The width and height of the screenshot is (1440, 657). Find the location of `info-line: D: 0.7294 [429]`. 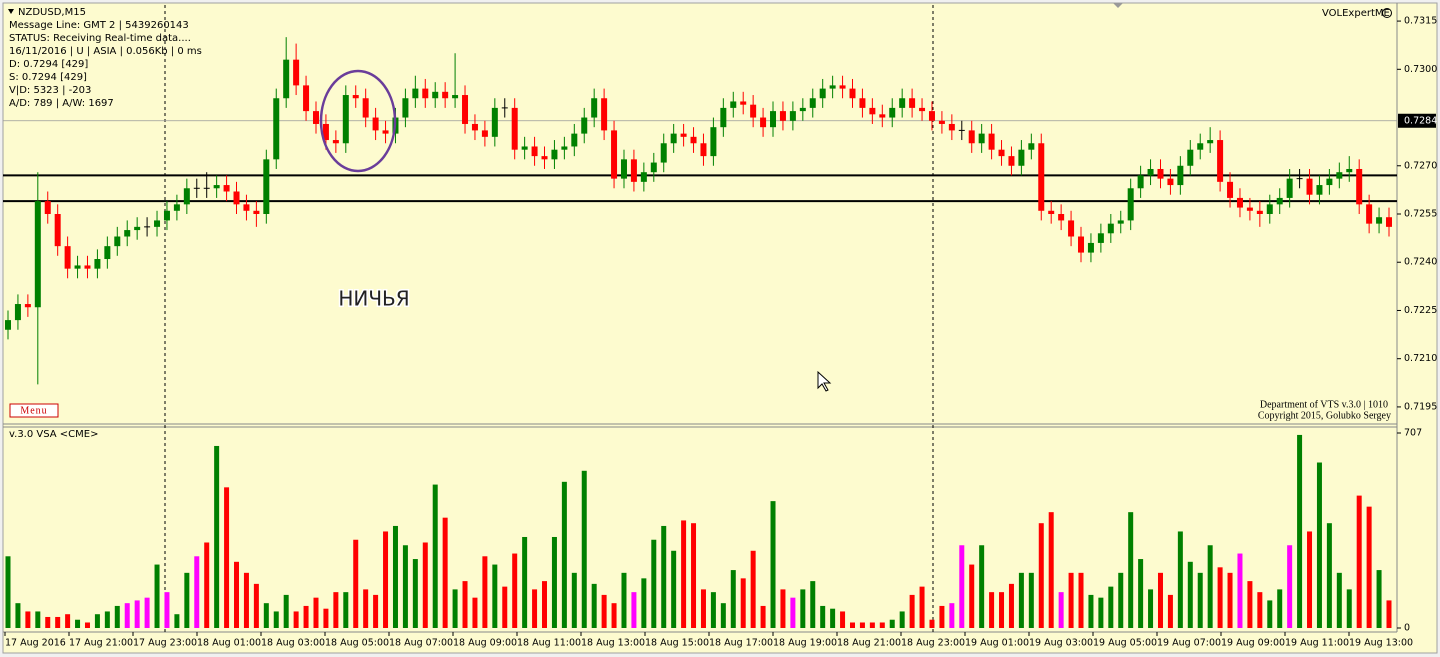

info-line: D: 0.7294 [429] is located at coordinates (48, 64).